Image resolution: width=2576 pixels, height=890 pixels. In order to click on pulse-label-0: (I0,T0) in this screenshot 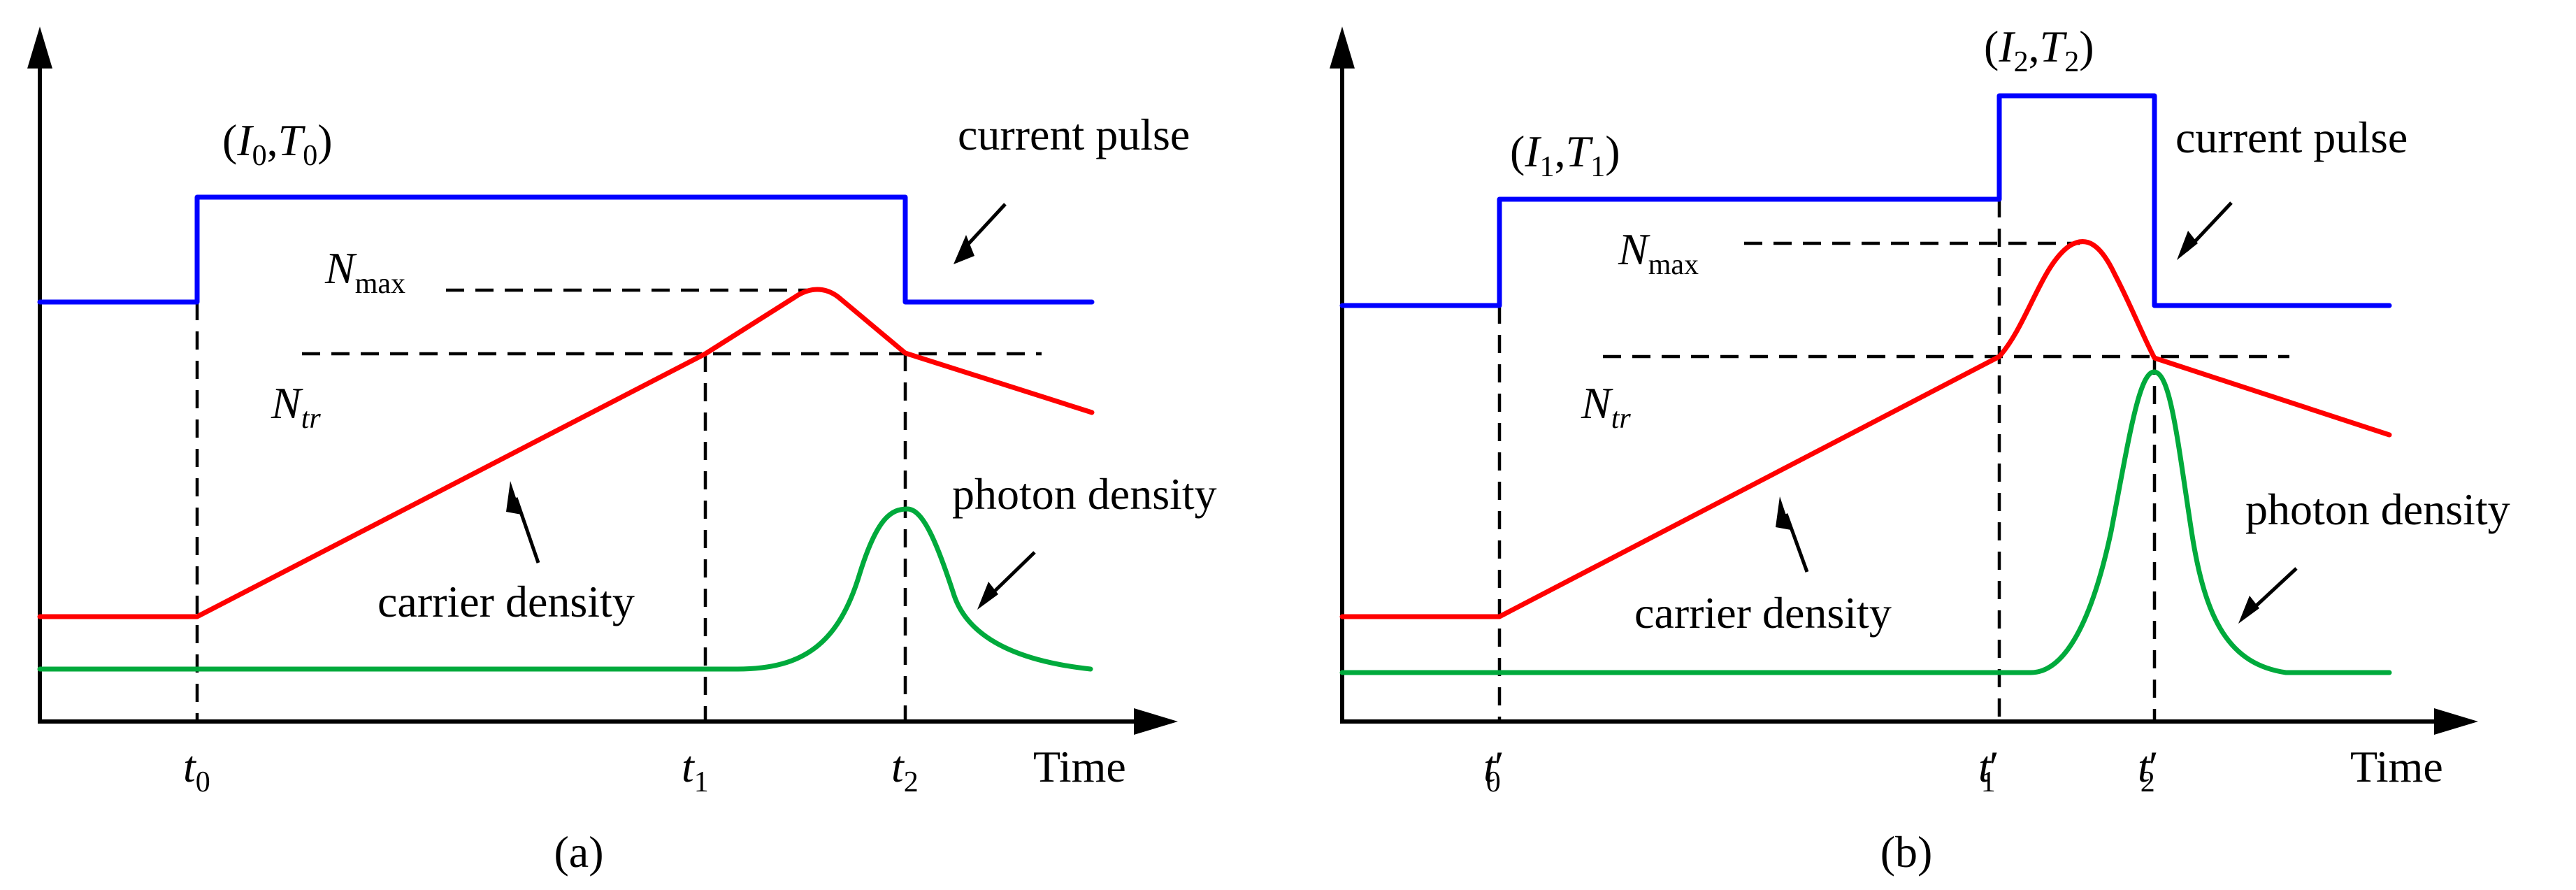, I will do `click(277, 143)`.